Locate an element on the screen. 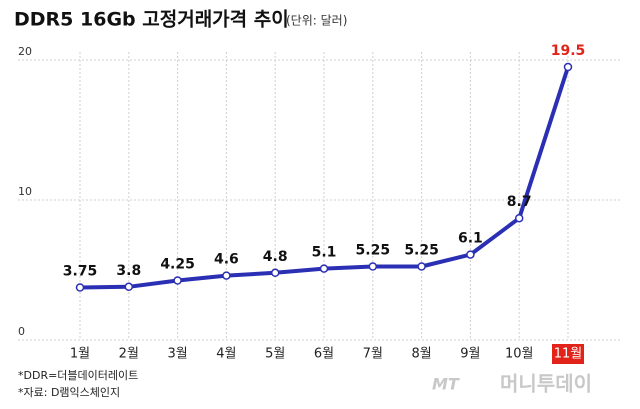 This screenshot has width=640, height=409. x-tick-label: 3월 is located at coordinates (177, 354).